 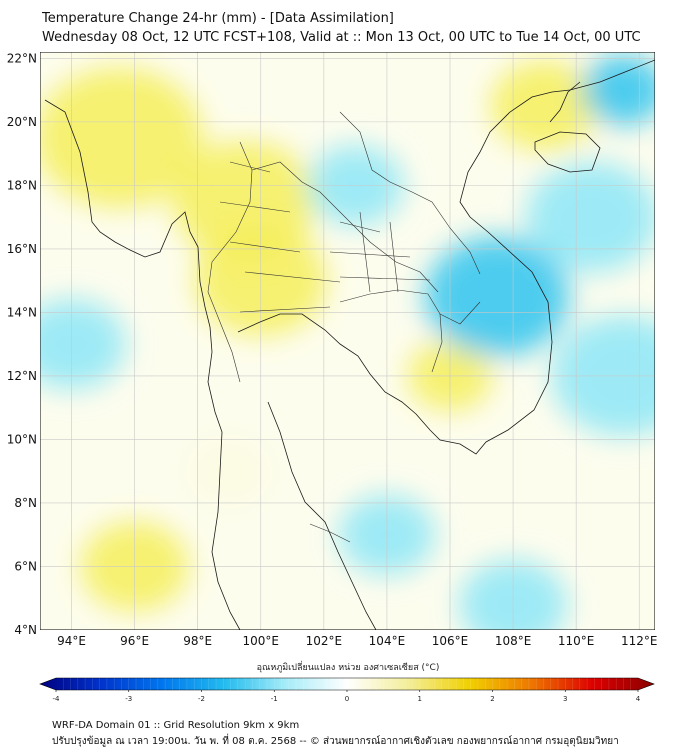 What do you see at coordinates (25, 566) in the screenshot?
I see `lat-tick-label: 6°N` at bounding box center [25, 566].